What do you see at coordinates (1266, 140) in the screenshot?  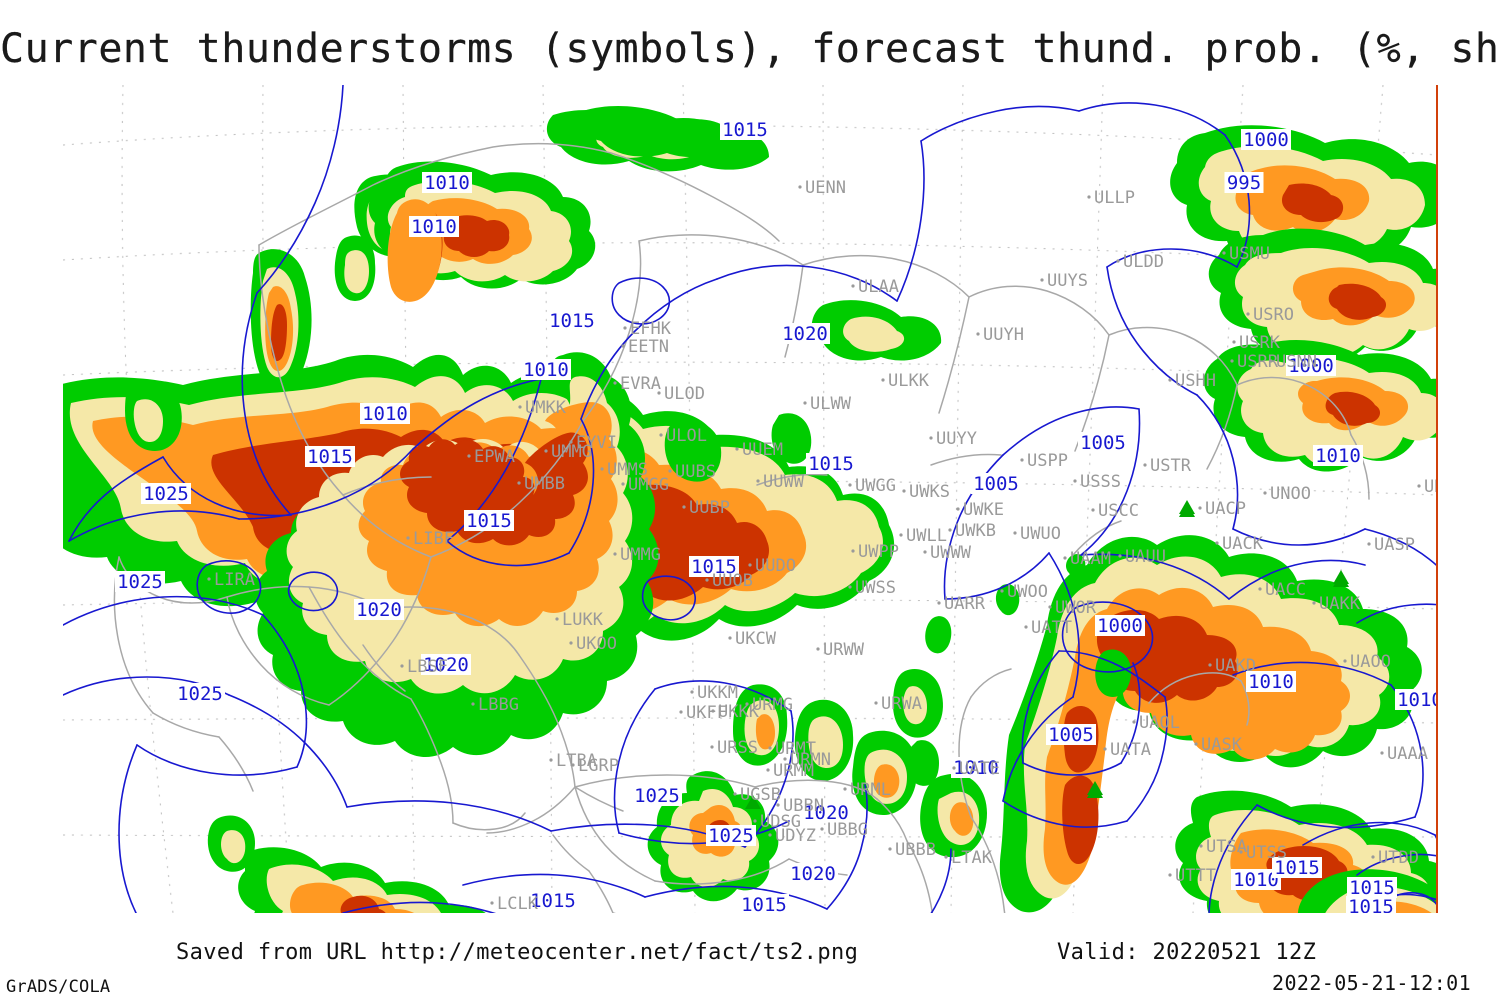 I see `isobar-label: 1000` at bounding box center [1266, 140].